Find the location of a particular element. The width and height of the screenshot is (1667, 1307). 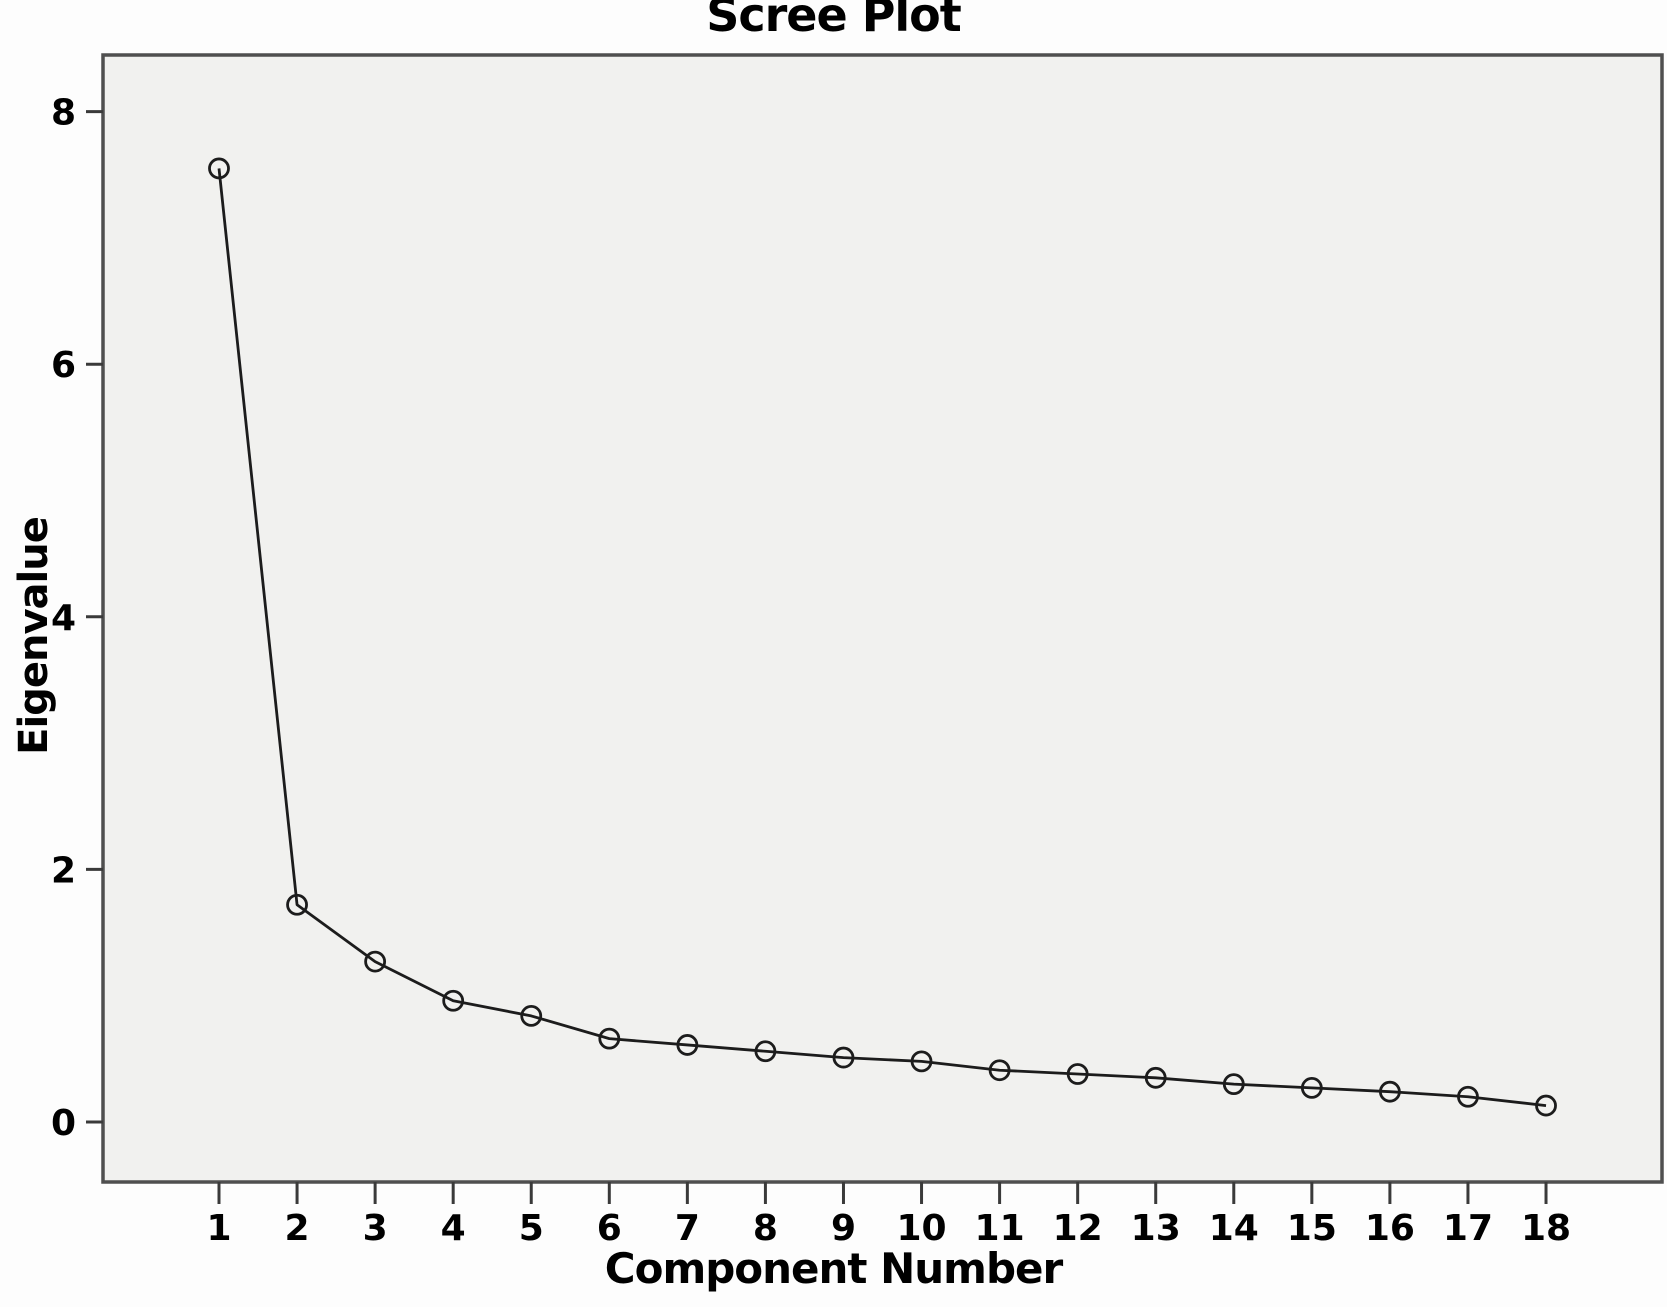

y-axis-tick-label: 4 is located at coordinates (63, 618).